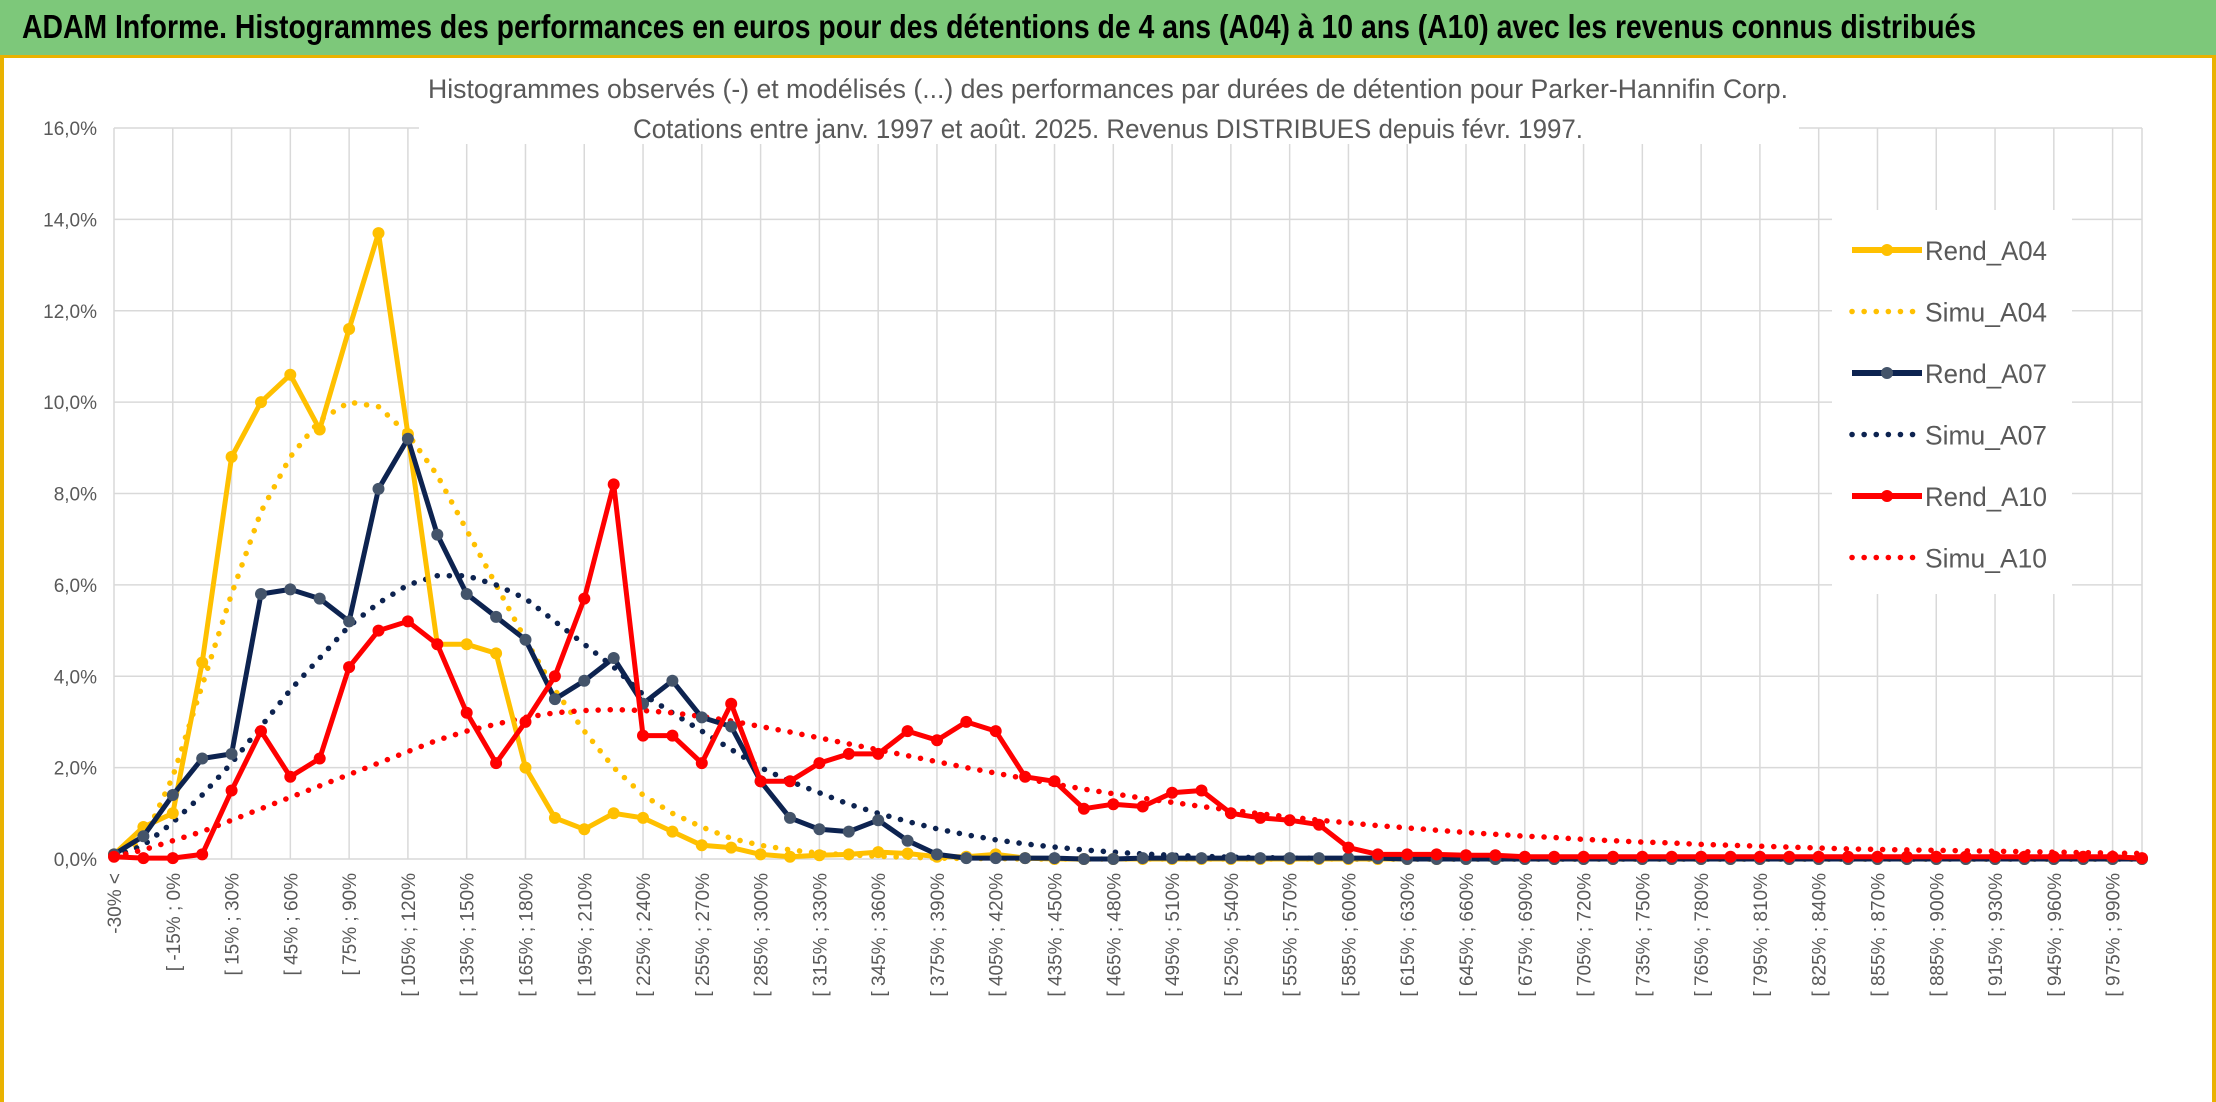 The width and height of the screenshot is (2216, 1102). What do you see at coordinates (1526, 935) in the screenshot?
I see `x-tick-label: [ 675% ; 690%` at bounding box center [1526, 935].